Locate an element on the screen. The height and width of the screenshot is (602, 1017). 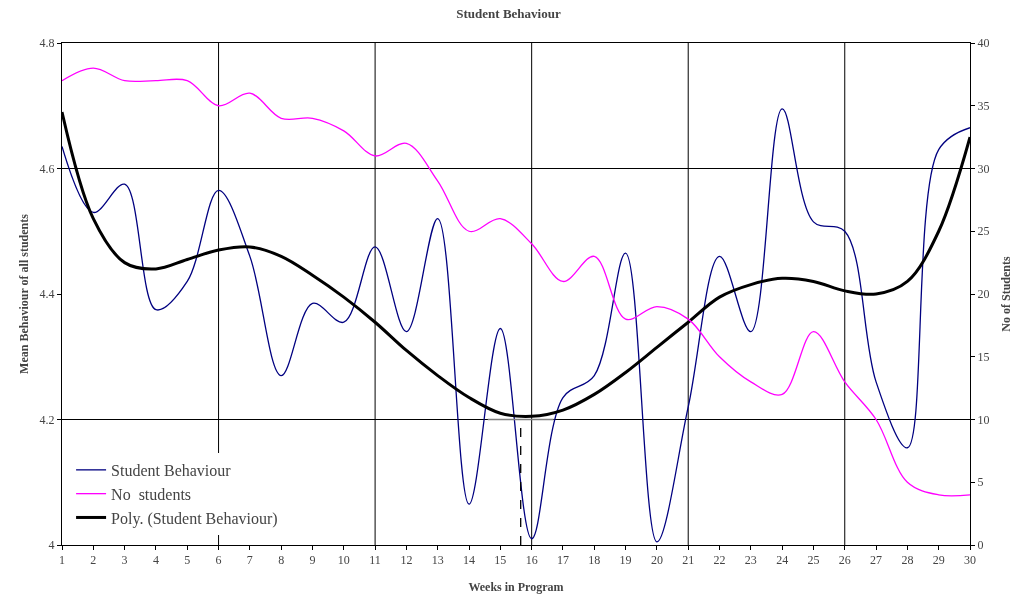
x-tick-label: 2 is located at coordinates (93, 560).